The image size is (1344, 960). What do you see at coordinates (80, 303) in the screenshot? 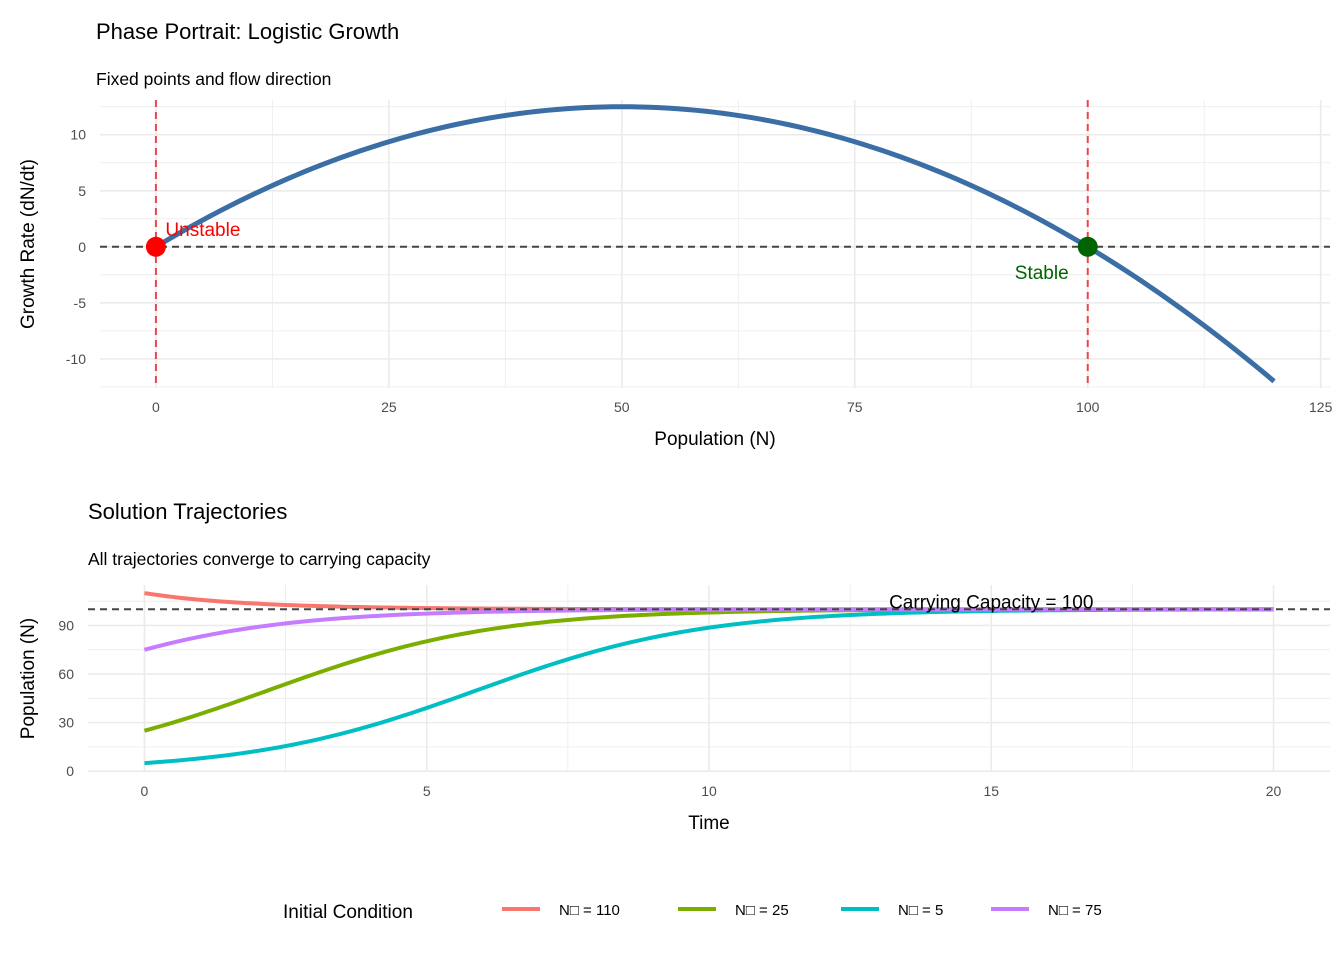
I see `y-tick-label: -5` at bounding box center [80, 303].